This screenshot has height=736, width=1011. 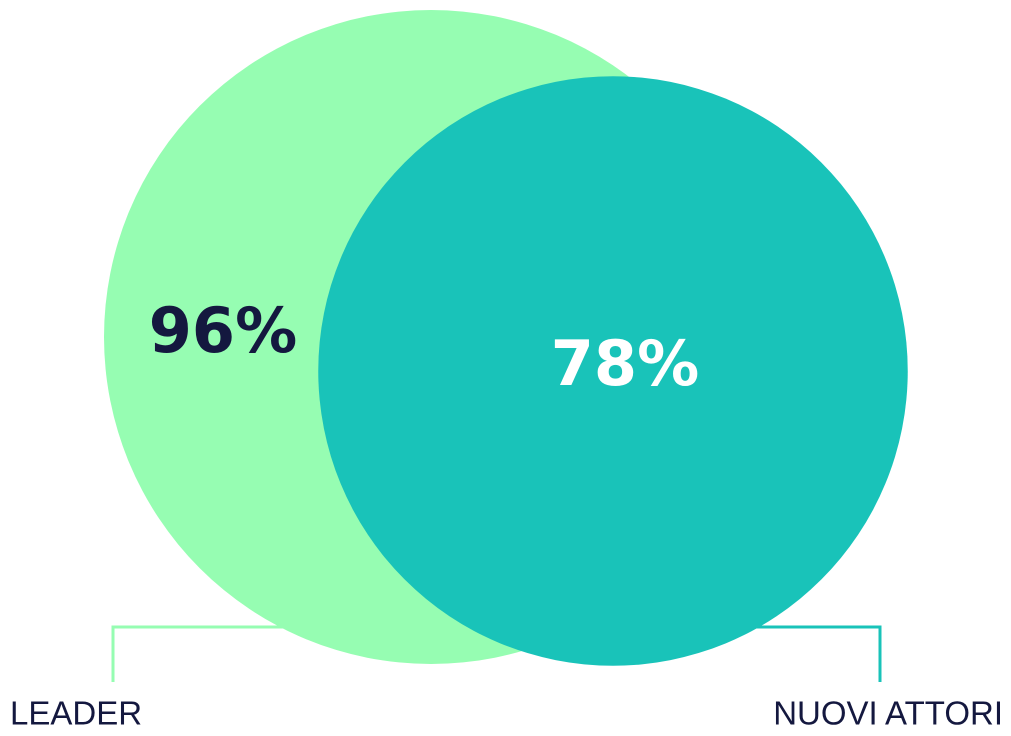 What do you see at coordinates (223, 330) in the screenshot?
I see `value-label: 96%` at bounding box center [223, 330].